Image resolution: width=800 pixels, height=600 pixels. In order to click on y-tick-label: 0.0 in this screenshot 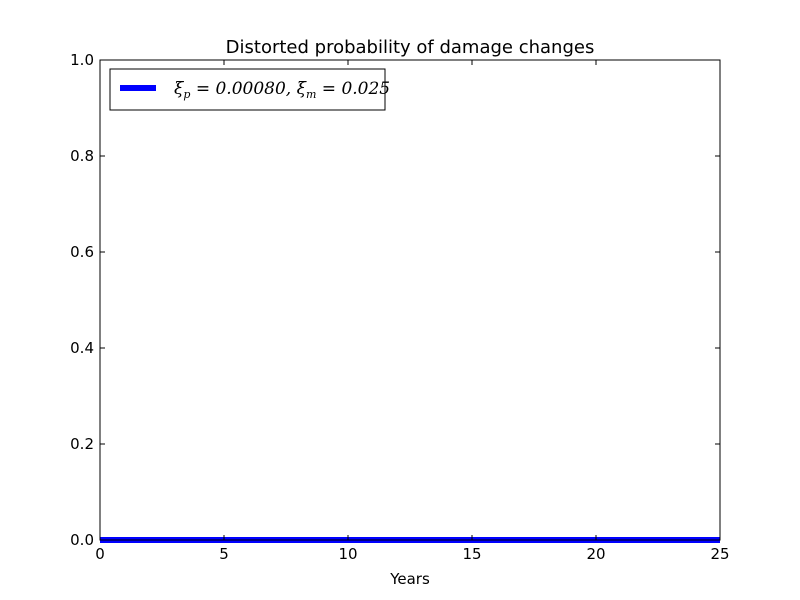, I will do `click(82, 540)`.